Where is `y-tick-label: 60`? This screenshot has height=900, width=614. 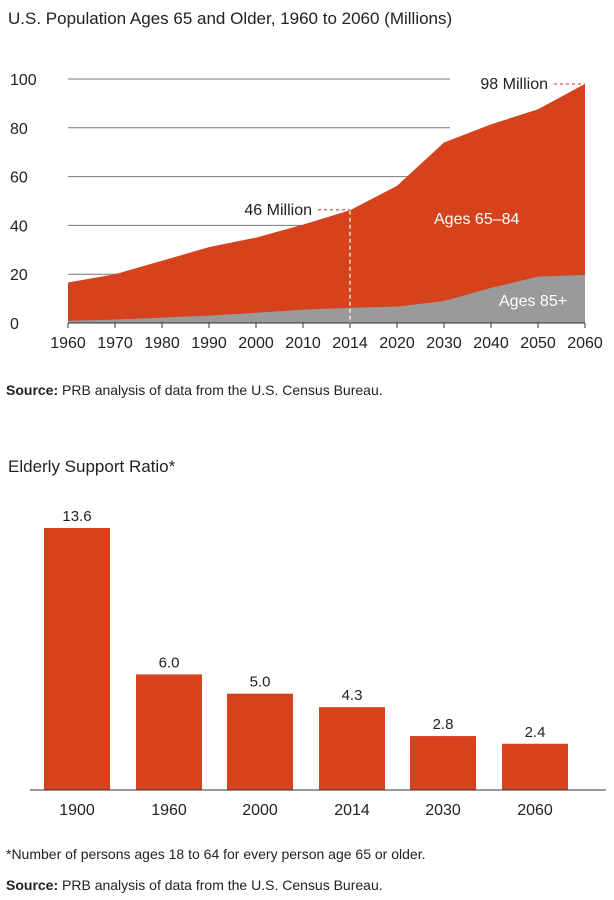 y-tick-label: 60 is located at coordinates (19, 178).